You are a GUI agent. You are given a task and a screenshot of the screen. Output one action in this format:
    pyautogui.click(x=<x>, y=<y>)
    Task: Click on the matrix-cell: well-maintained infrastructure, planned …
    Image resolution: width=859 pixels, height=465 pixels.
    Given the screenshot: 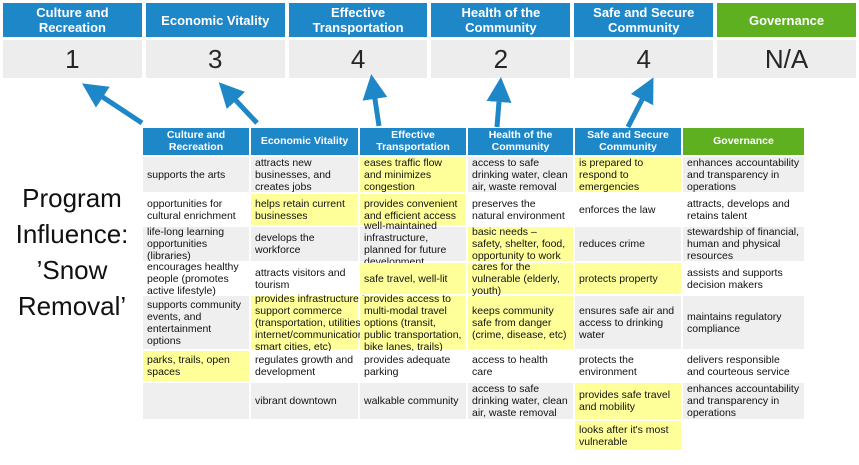 What is the action you would take?
    pyautogui.click(x=413, y=244)
    